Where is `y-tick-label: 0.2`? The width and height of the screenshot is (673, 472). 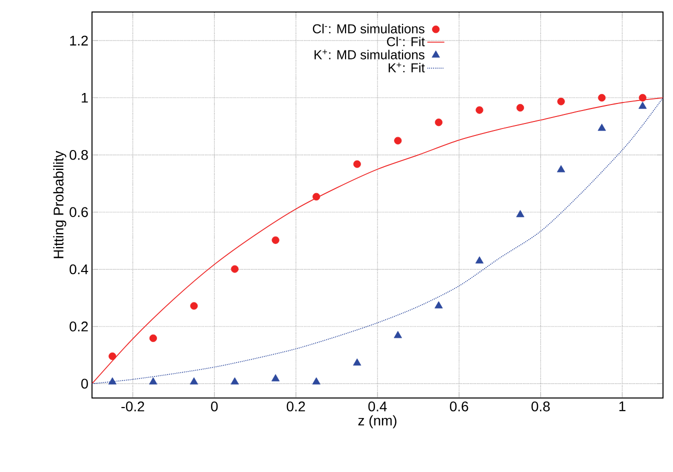
y-tick-label: 0.2 is located at coordinates (79, 327).